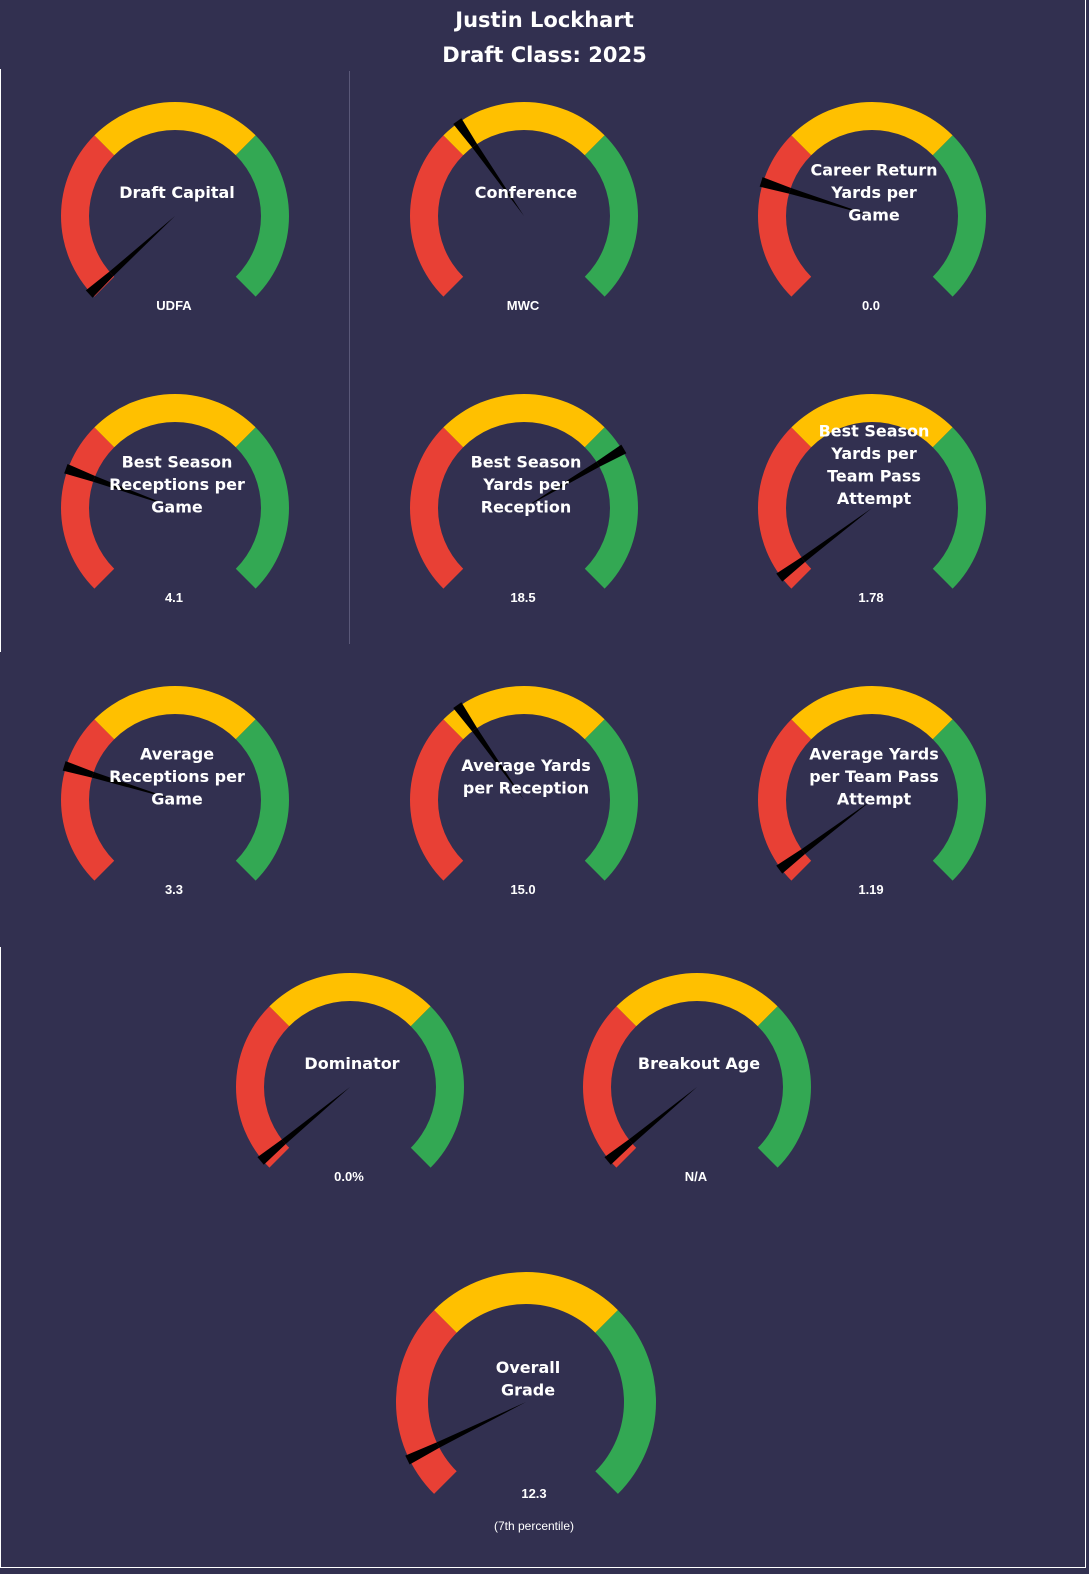  What do you see at coordinates (534, 1526) in the screenshot?
I see `gauge-subtext: (7th percentile)` at bounding box center [534, 1526].